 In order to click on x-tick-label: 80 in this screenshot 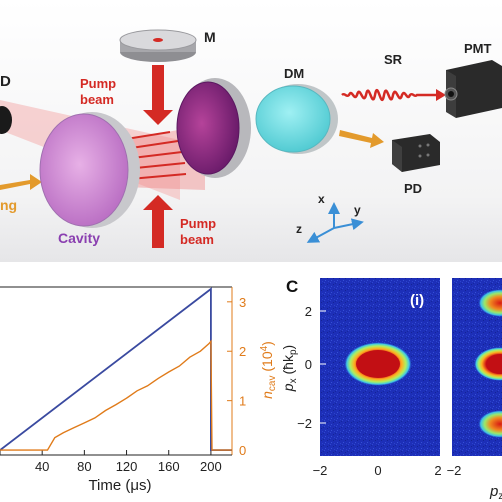, I will do `click(84, 466)`.